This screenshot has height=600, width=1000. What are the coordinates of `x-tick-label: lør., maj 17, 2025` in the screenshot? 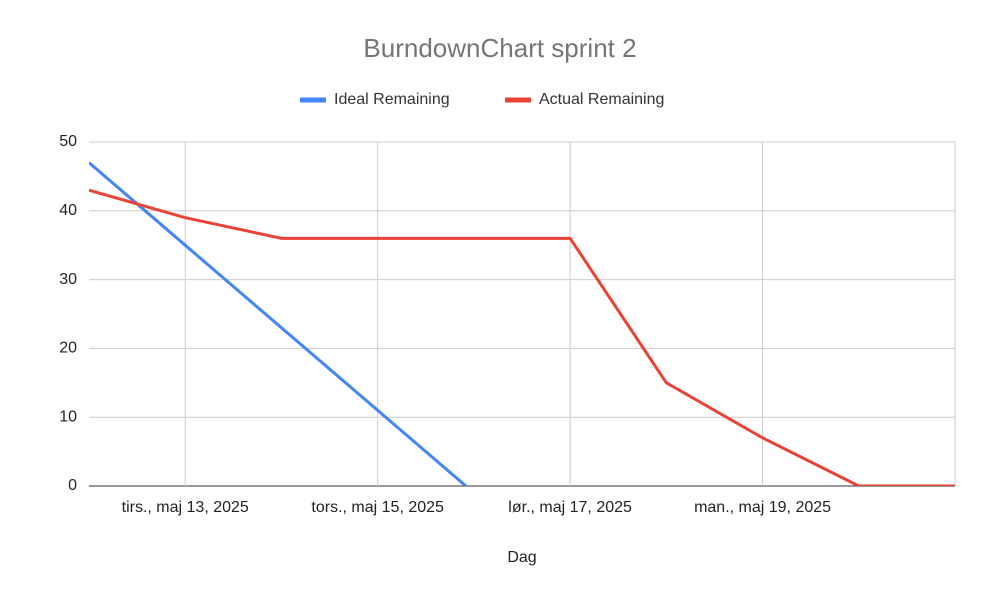 It's located at (570, 507).